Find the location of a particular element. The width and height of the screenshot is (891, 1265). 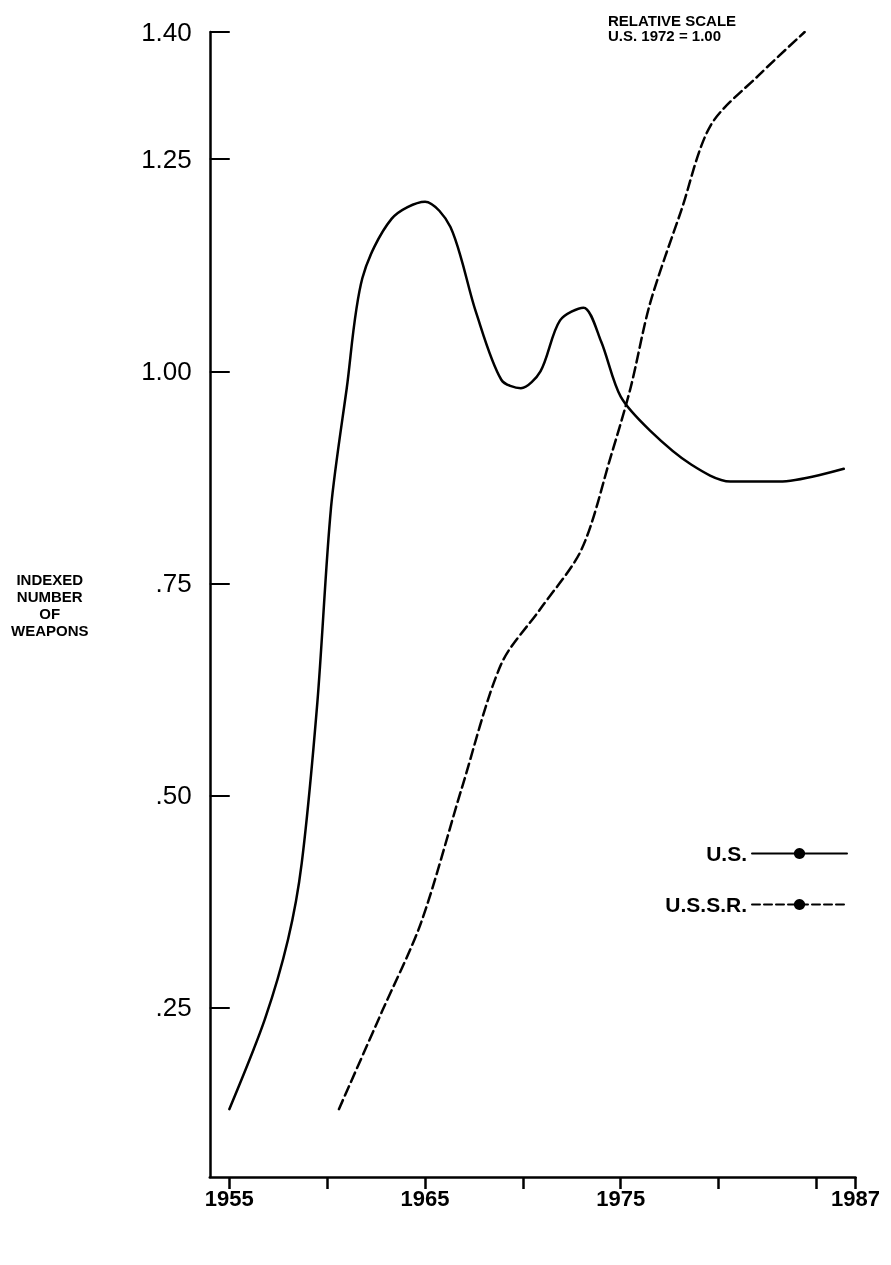

x-tick-label: 1965 is located at coordinates (425, 1198).